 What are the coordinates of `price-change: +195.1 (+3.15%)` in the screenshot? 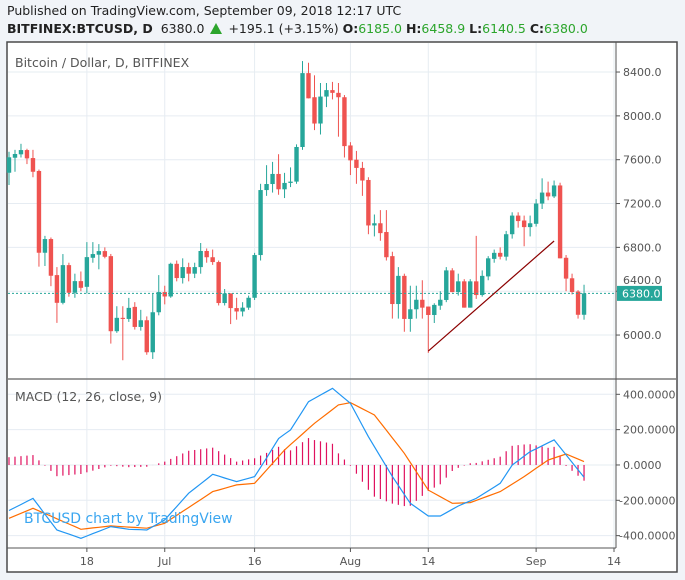 It's located at (283, 28).